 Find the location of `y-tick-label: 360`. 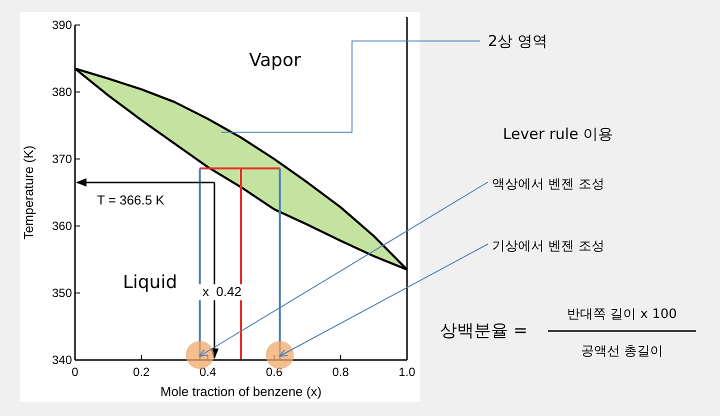

y-tick-label: 360 is located at coordinates (62, 226).